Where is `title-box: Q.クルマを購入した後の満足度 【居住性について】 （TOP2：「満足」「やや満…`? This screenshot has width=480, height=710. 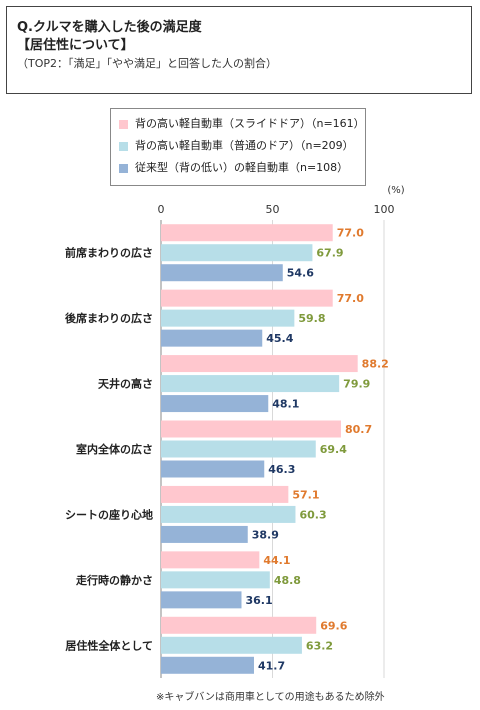
title-box: Q.クルマを購入した後の満足度 【居住性について】 （TOP2：「満足」「やや満… is located at coordinates (239, 50).